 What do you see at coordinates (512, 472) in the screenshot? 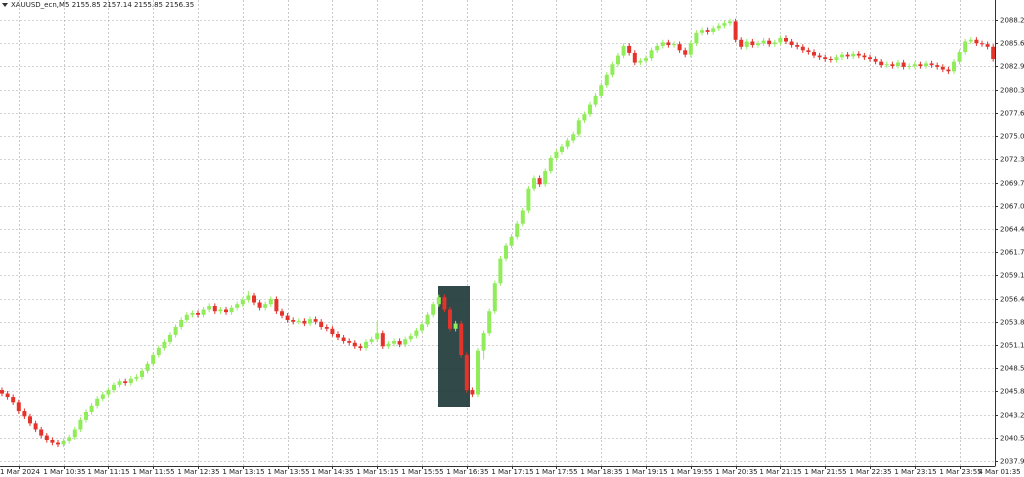
I see `x-tick-label: 1 Mar 17:15` at bounding box center [512, 472].